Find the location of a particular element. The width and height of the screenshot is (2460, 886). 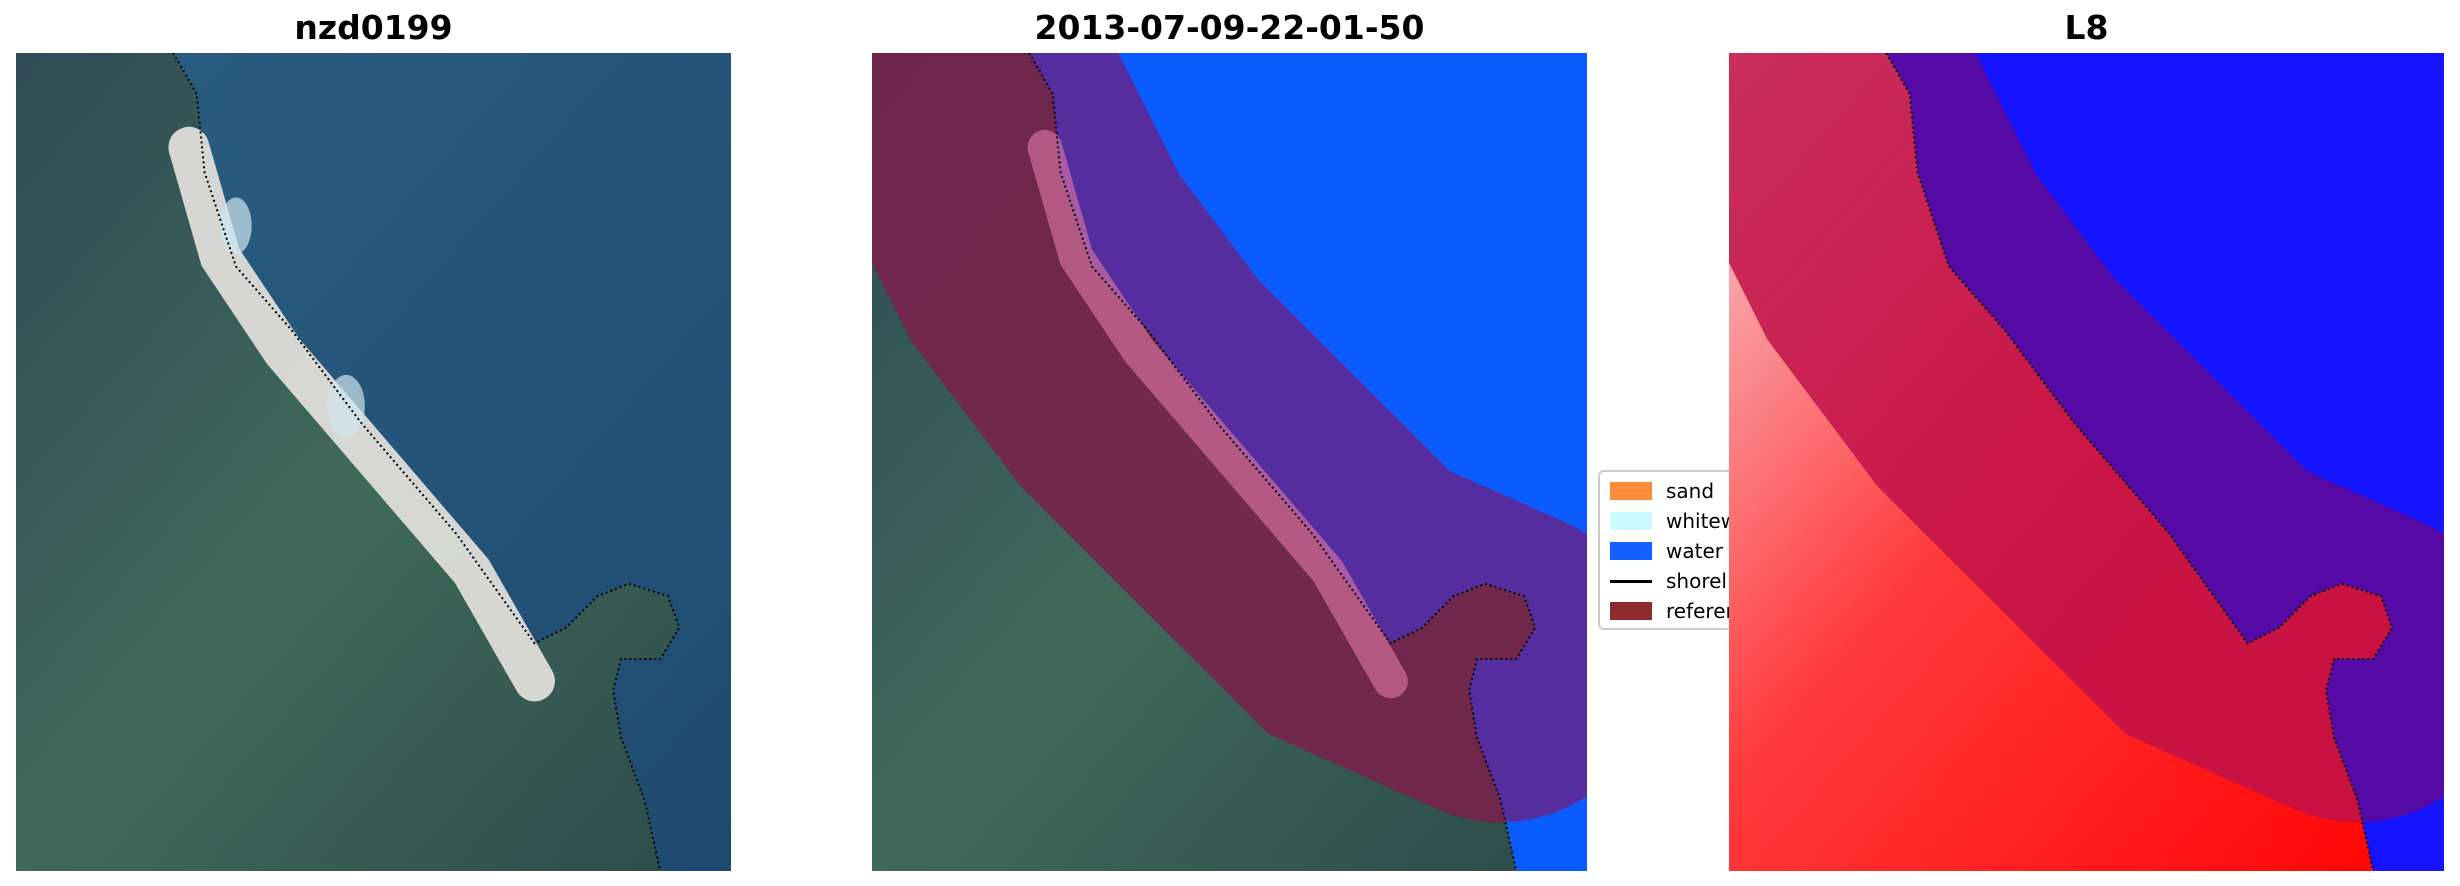

legend-entry: referen is located at coordinates (1674, 611).